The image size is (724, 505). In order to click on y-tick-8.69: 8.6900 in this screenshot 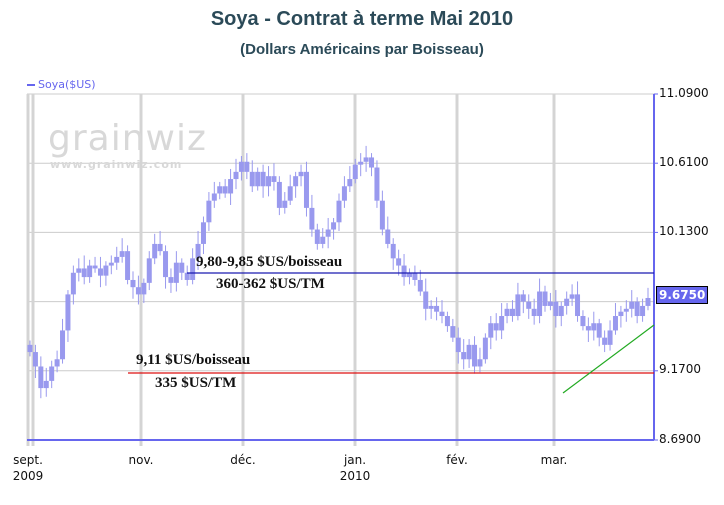, I will do `click(680, 439)`.